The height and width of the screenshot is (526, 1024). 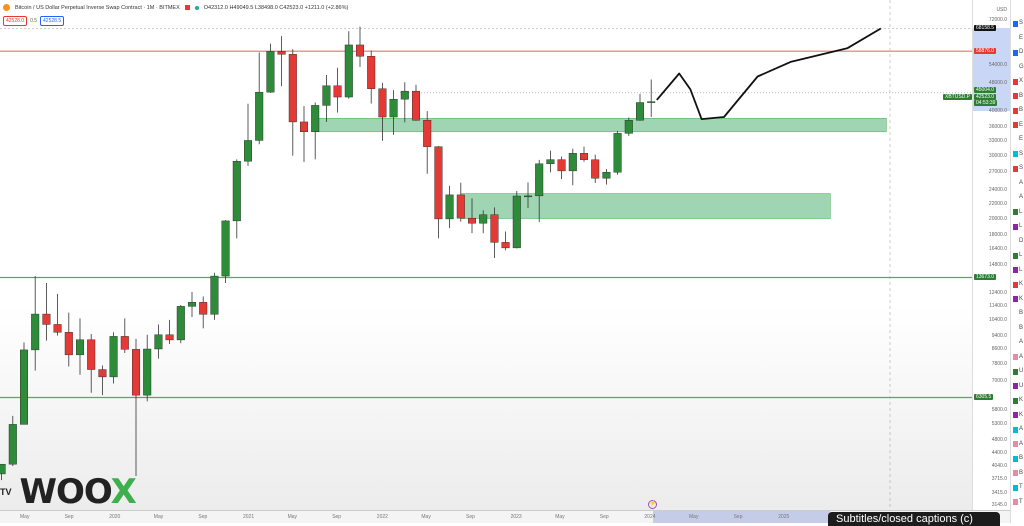 What do you see at coordinates (1018, 67) in the screenshot?
I see `watchlist-item: G` at bounding box center [1018, 67].